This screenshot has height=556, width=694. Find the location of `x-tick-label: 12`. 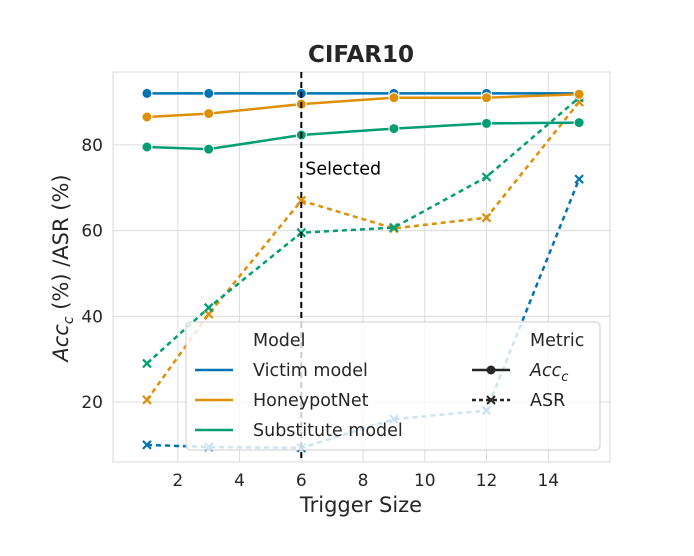

x-tick-label: 12 is located at coordinates (487, 481).